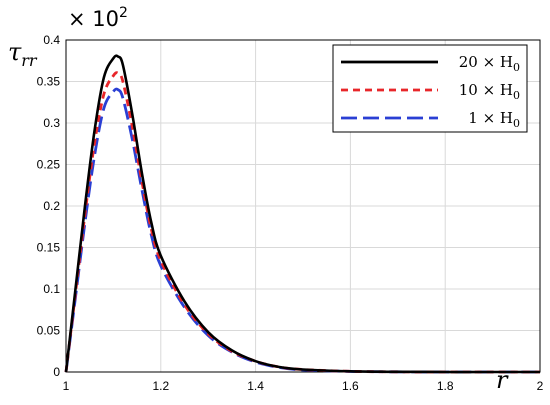  I want to click on y-tick-label: 0.15, so click(49, 248).